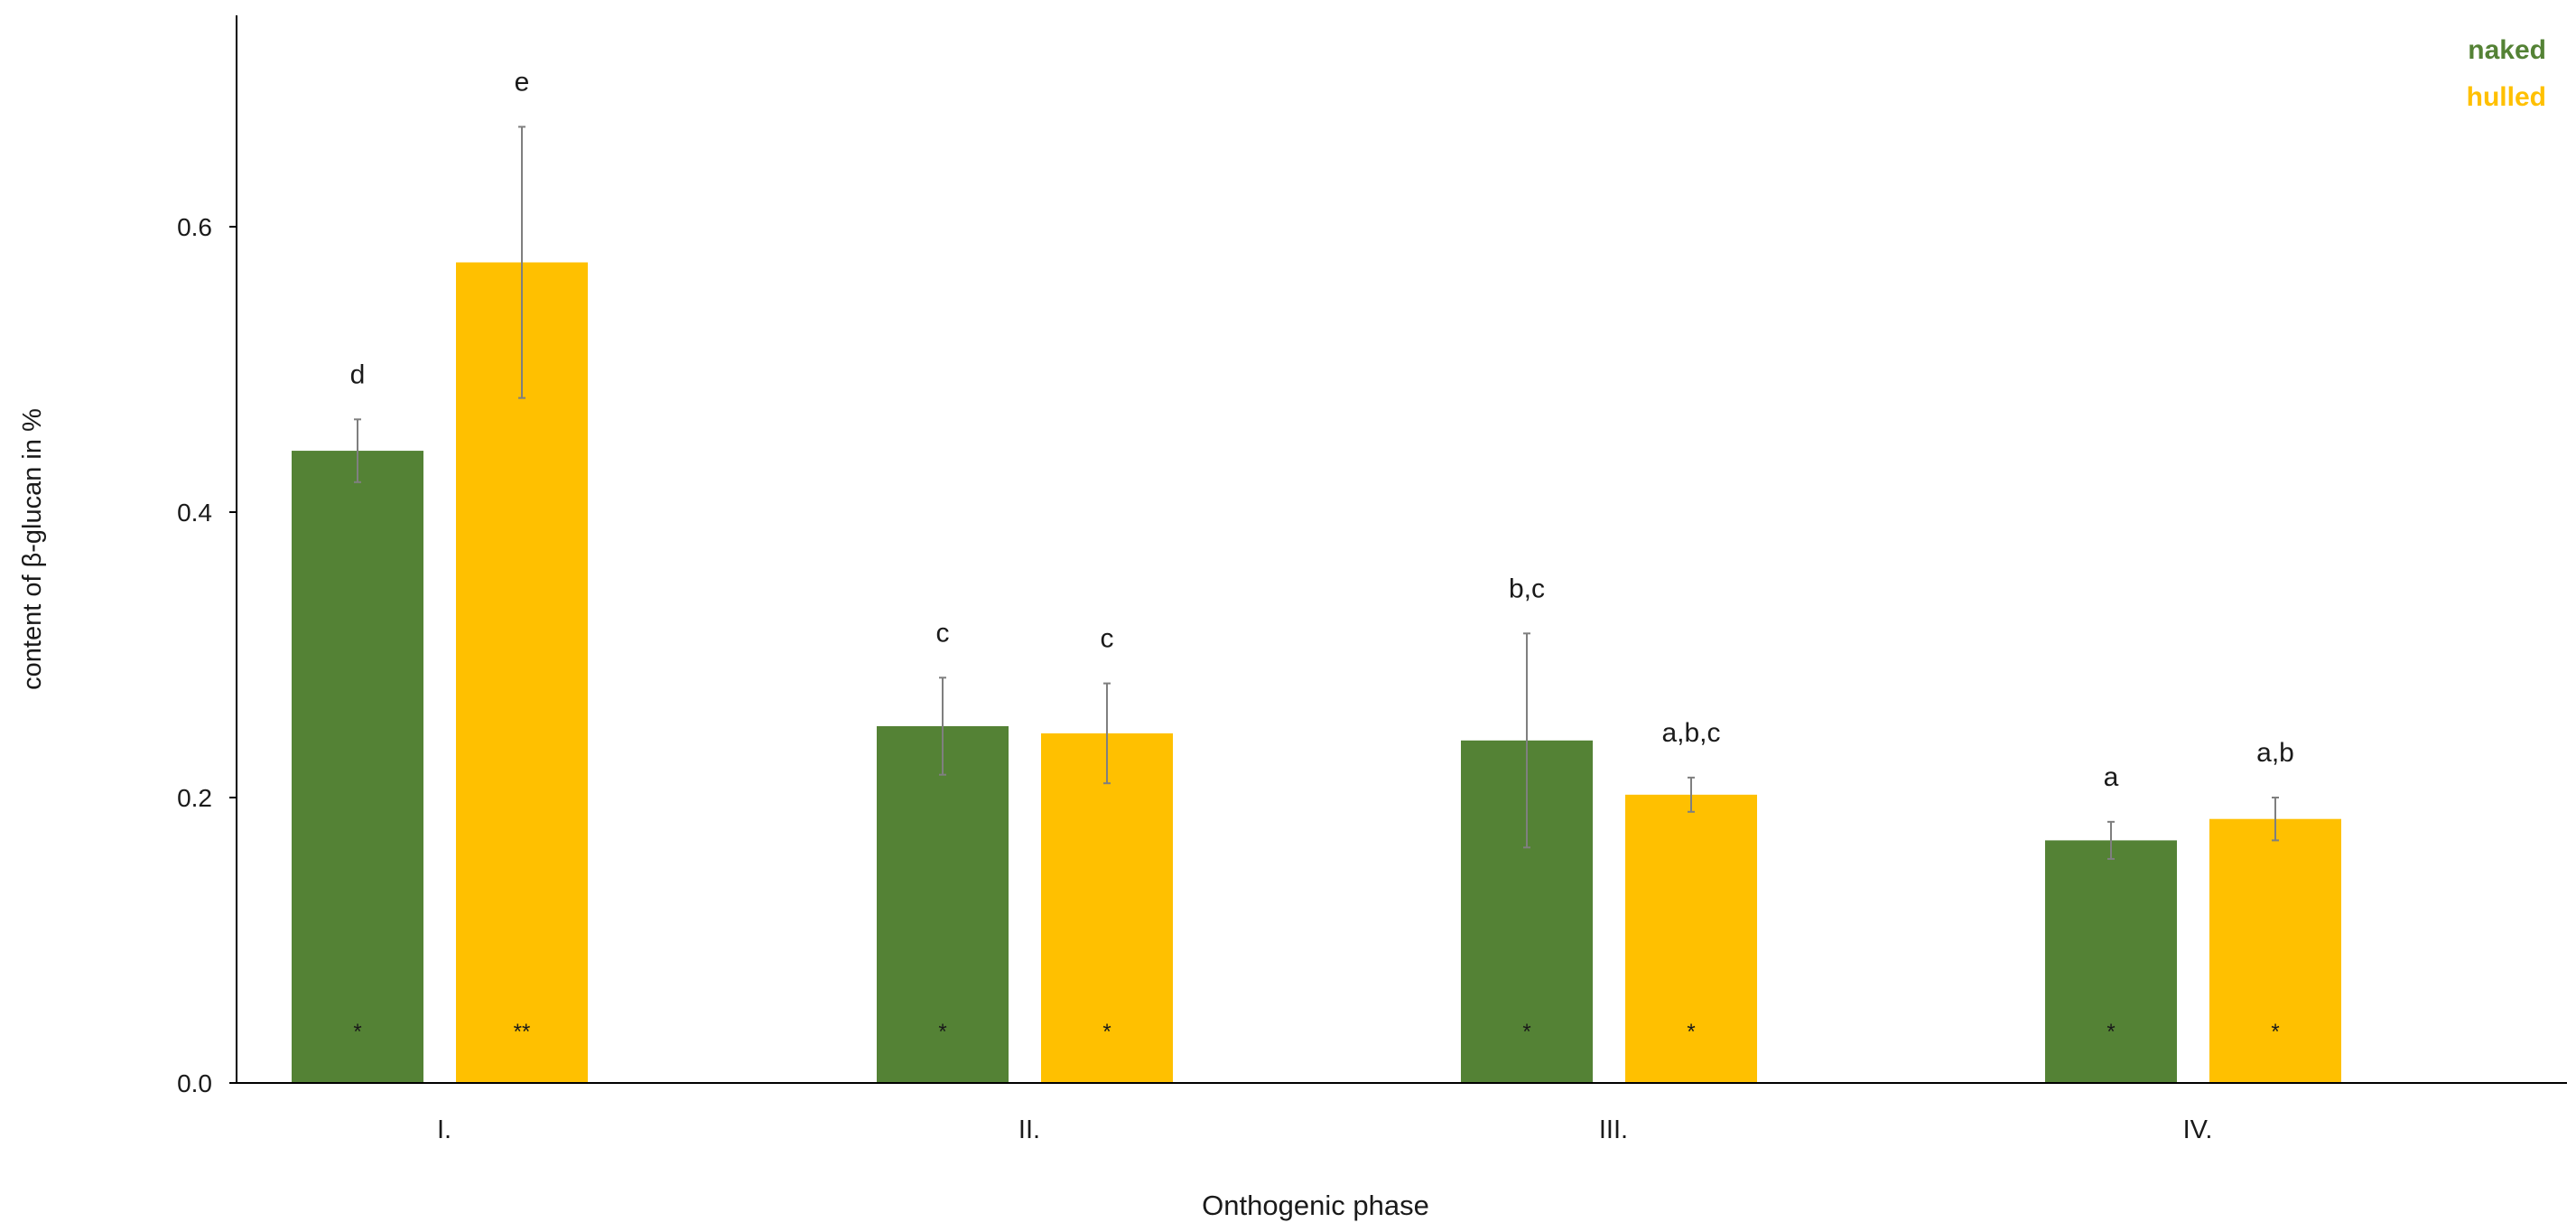  Describe the element at coordinates (1526, 1032) in the screenshot. I see `star-marker-naked-2: *` at that location.